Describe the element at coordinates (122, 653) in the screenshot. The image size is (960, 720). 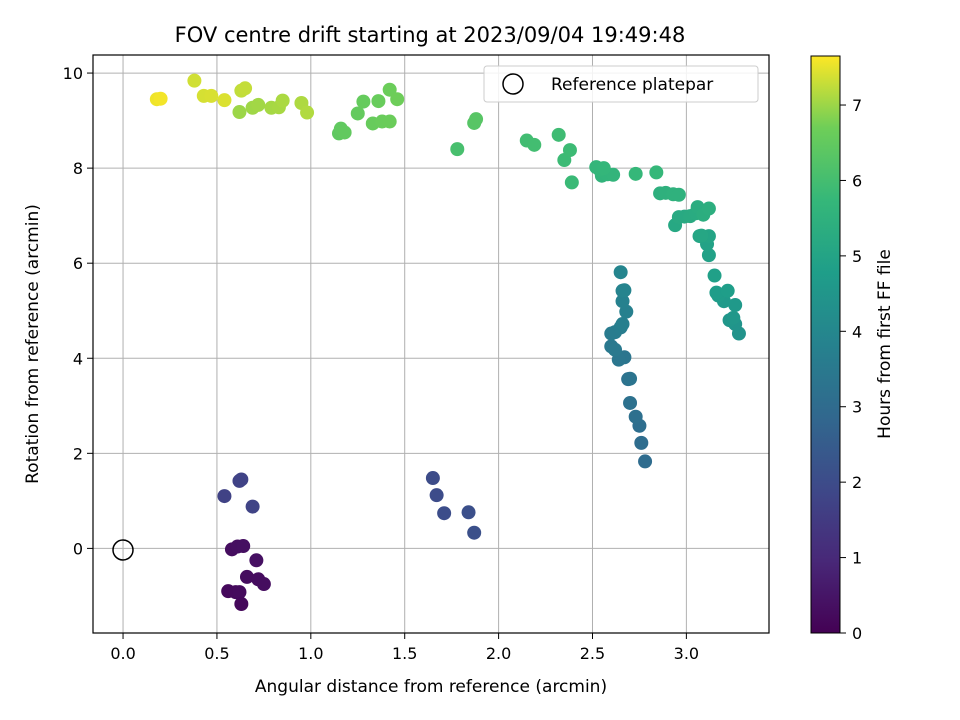
I see `x-tick-label: 0.0` at that location.